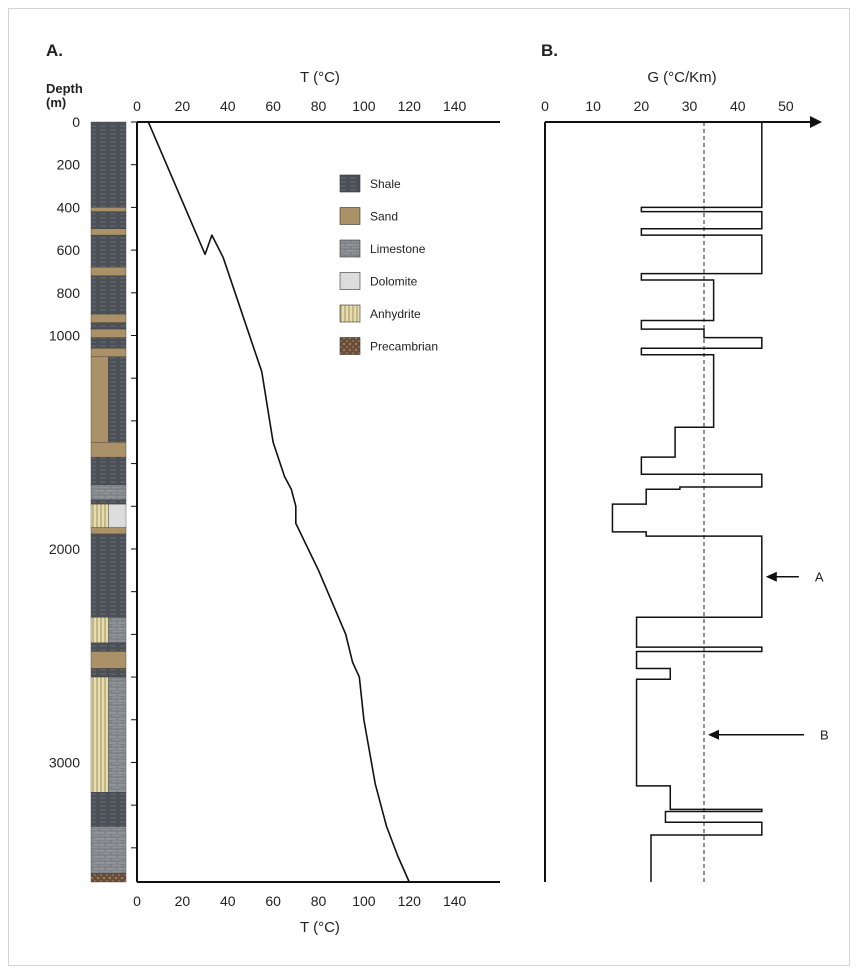  I want to click on temperature-tick-top: 120, so click(410, 106).